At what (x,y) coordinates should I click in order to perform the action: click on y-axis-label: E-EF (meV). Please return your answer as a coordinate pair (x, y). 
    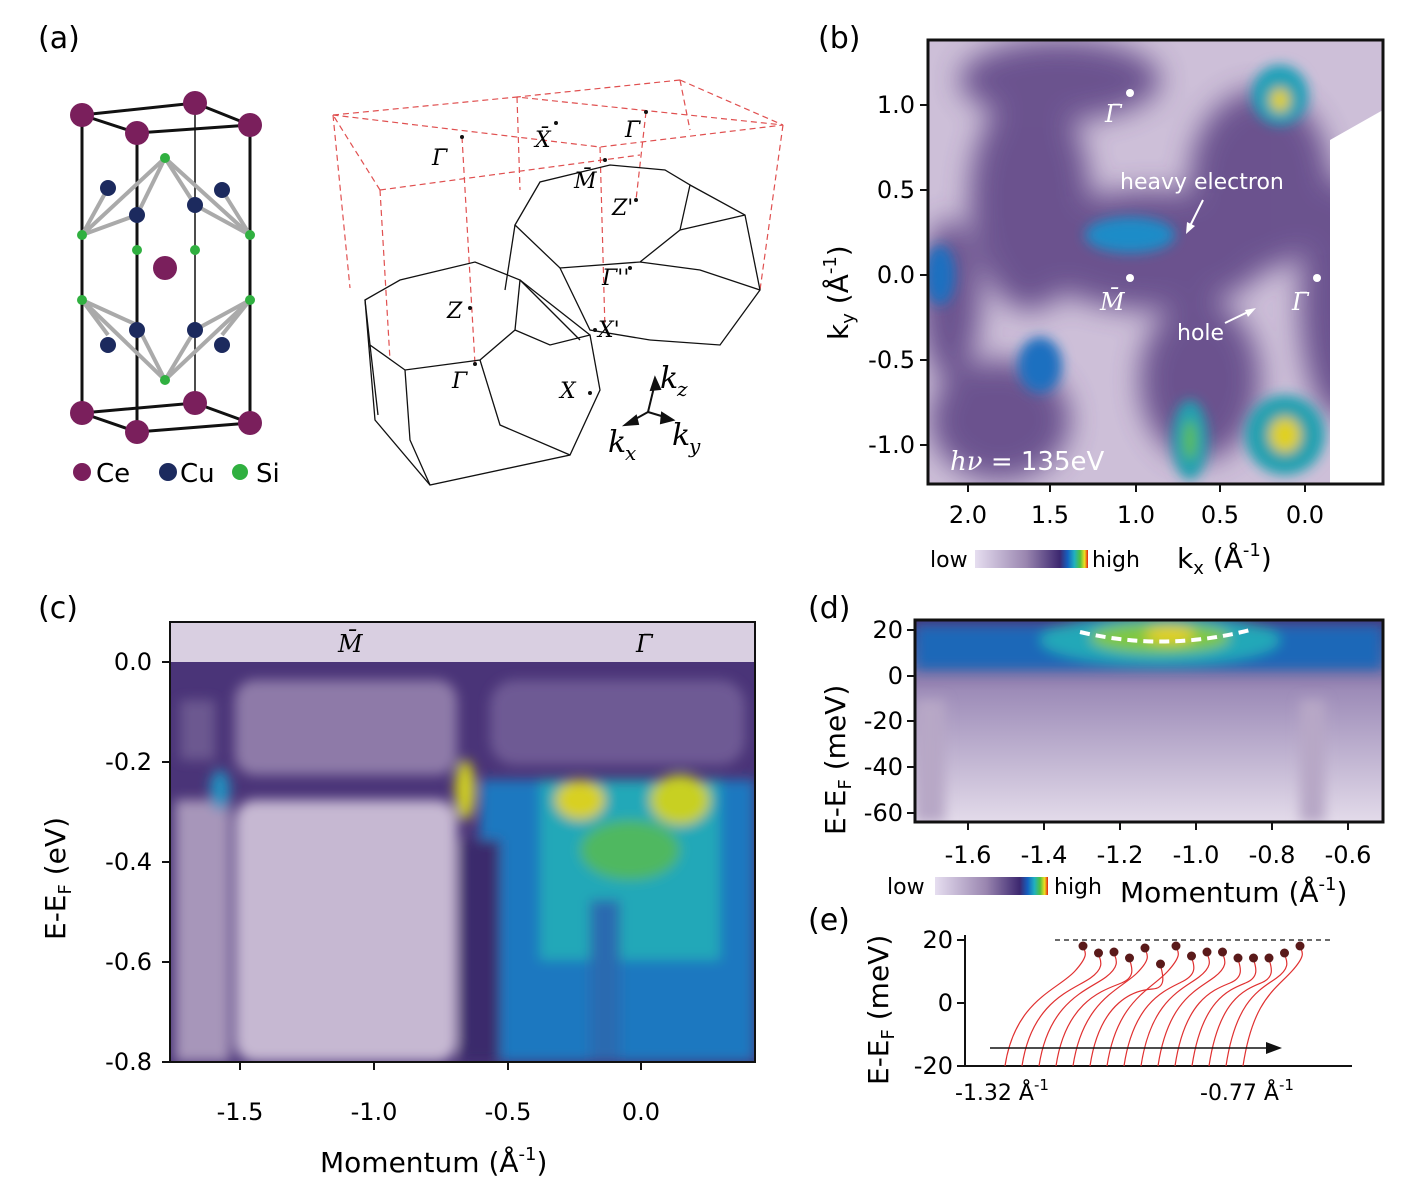
    Looking at the image, I should click on (880, 1010).